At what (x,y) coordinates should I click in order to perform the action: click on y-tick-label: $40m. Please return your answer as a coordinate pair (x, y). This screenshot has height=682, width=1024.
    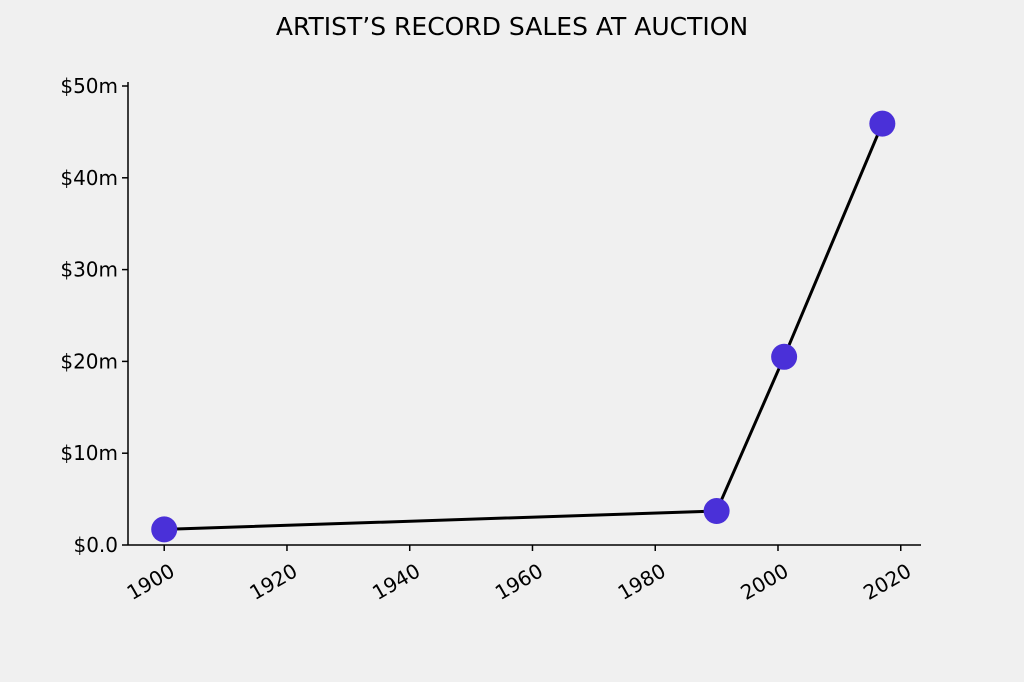
    Looking at the image, I should click on (89, 178).